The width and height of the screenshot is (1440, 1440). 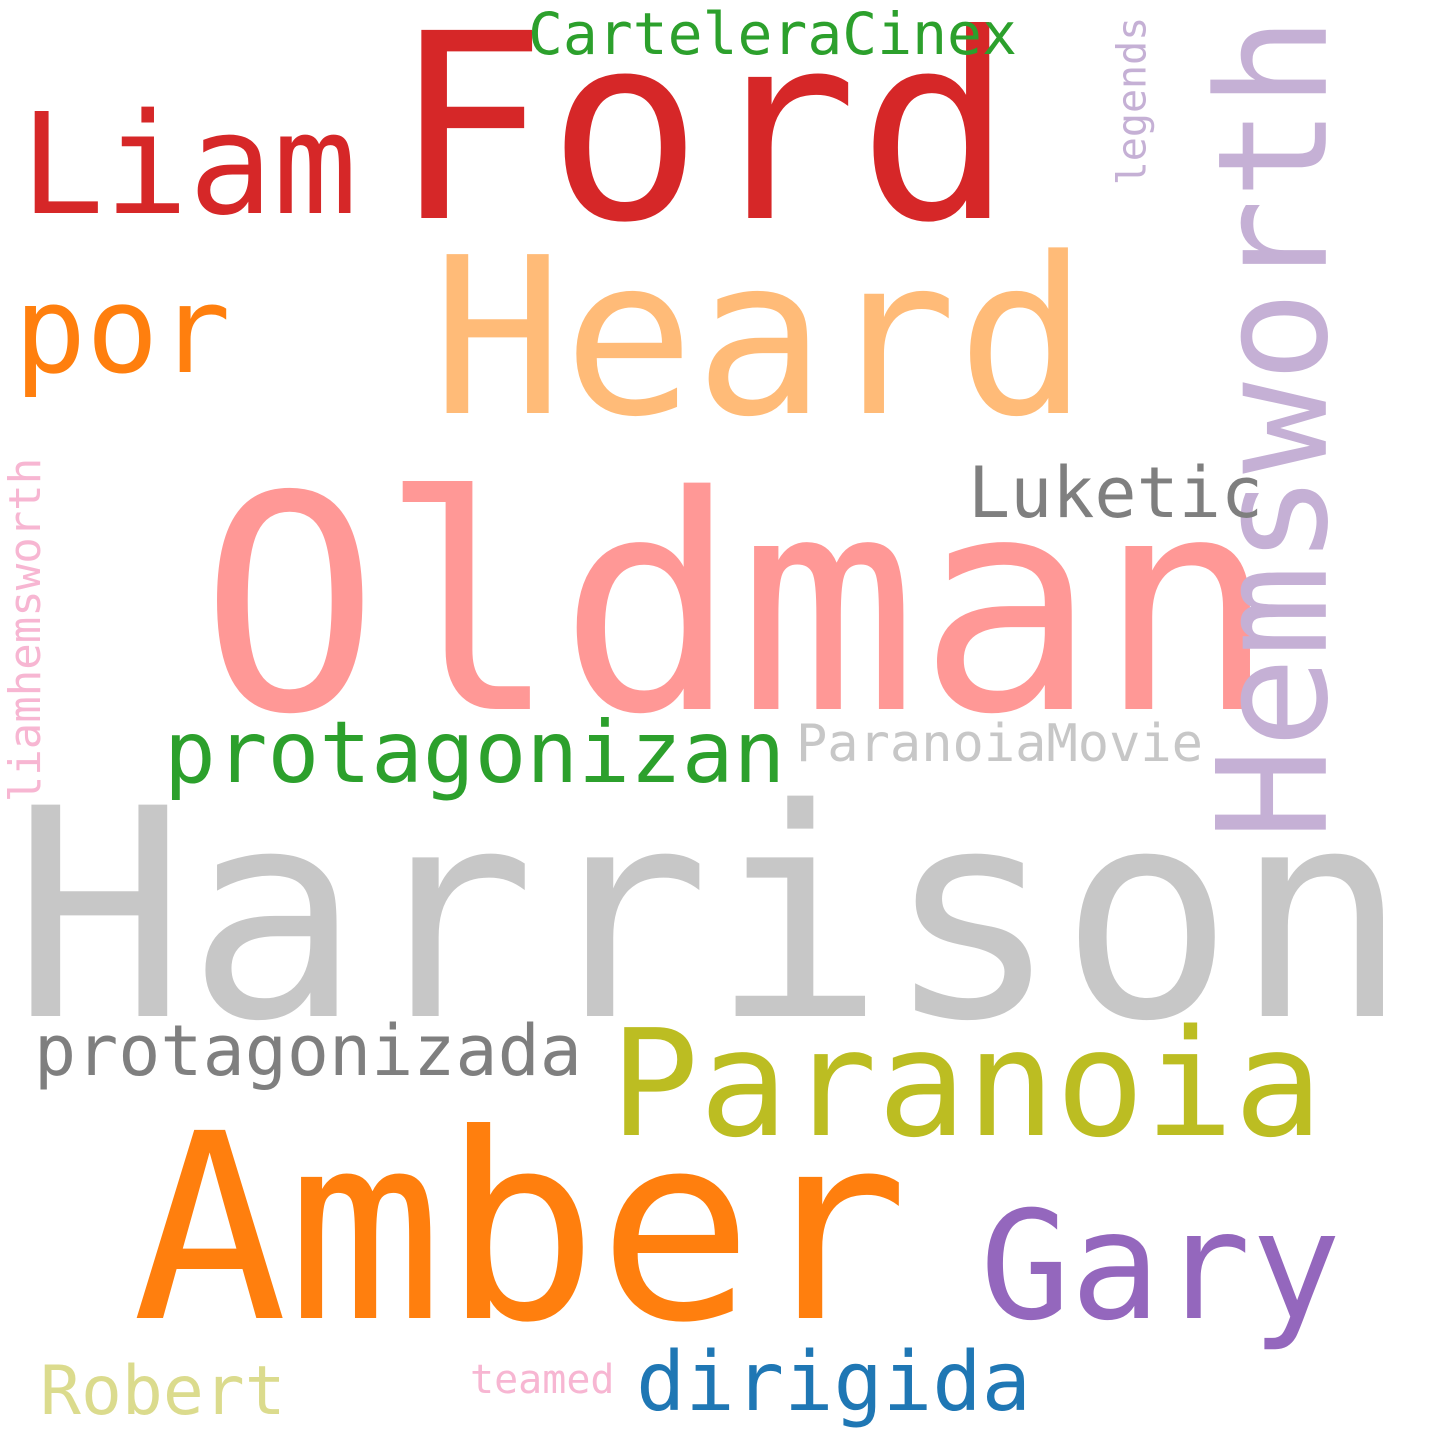 What do you see at coordinates (999, 744) in the screenshot?
I see `word-paranoiamovie: ParanoiaMovie` at bounding box center [999, 744].